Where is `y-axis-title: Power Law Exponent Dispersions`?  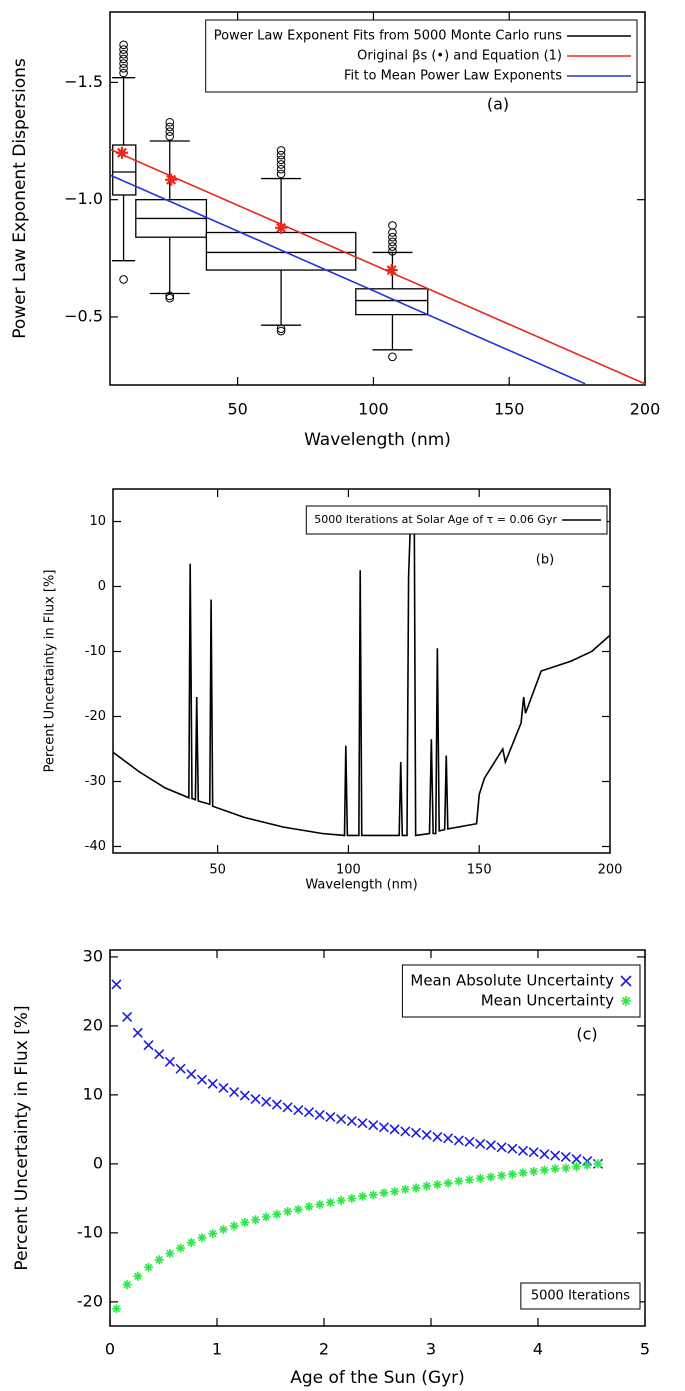
y-axis-title: Power Law Exponent Dispersions is located at coordinates (20, 198).